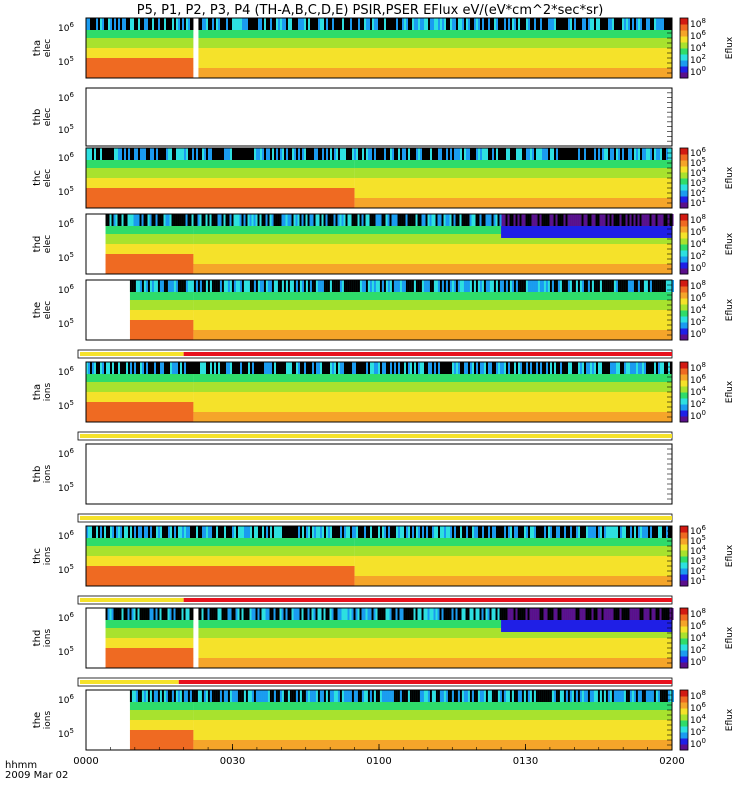  Describe the element at coordinates (684, 265) in the screenshot. I see `colorbar-segment` at that location.